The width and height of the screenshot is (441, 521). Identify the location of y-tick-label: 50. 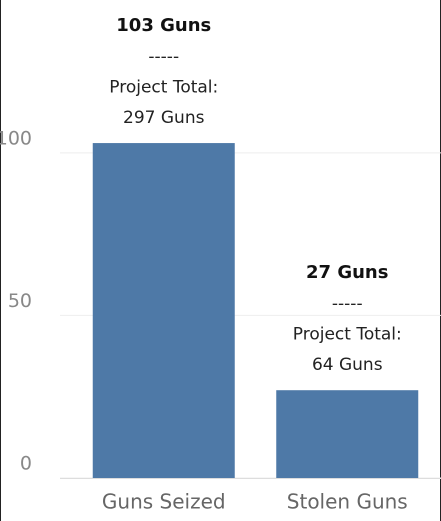
(20, 301).